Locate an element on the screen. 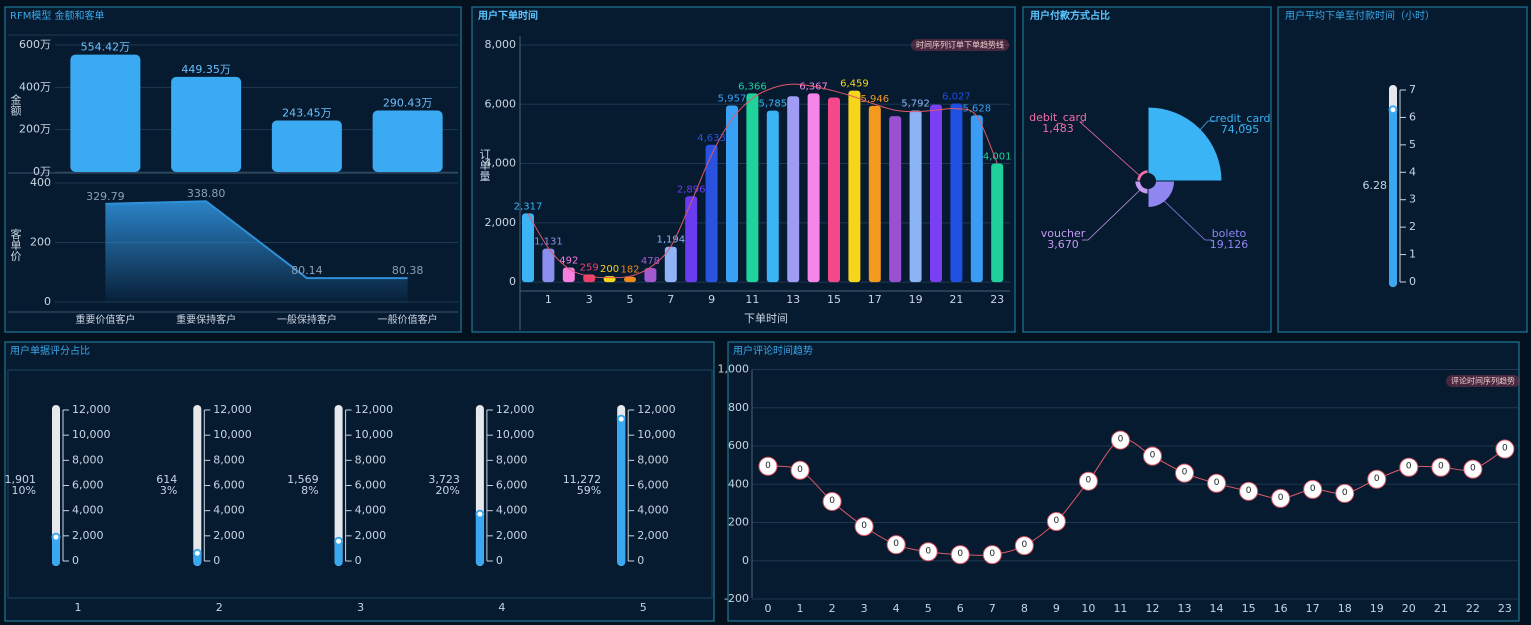  x-tick-label: 13 is located at coordinates (793, 299).